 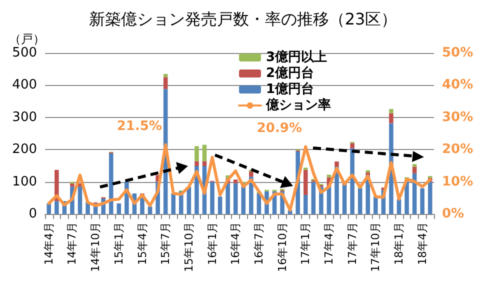 I want to click on chart-title: 新築億ション発売戸数・率の推移（23区）, so click(x=243, y=19).